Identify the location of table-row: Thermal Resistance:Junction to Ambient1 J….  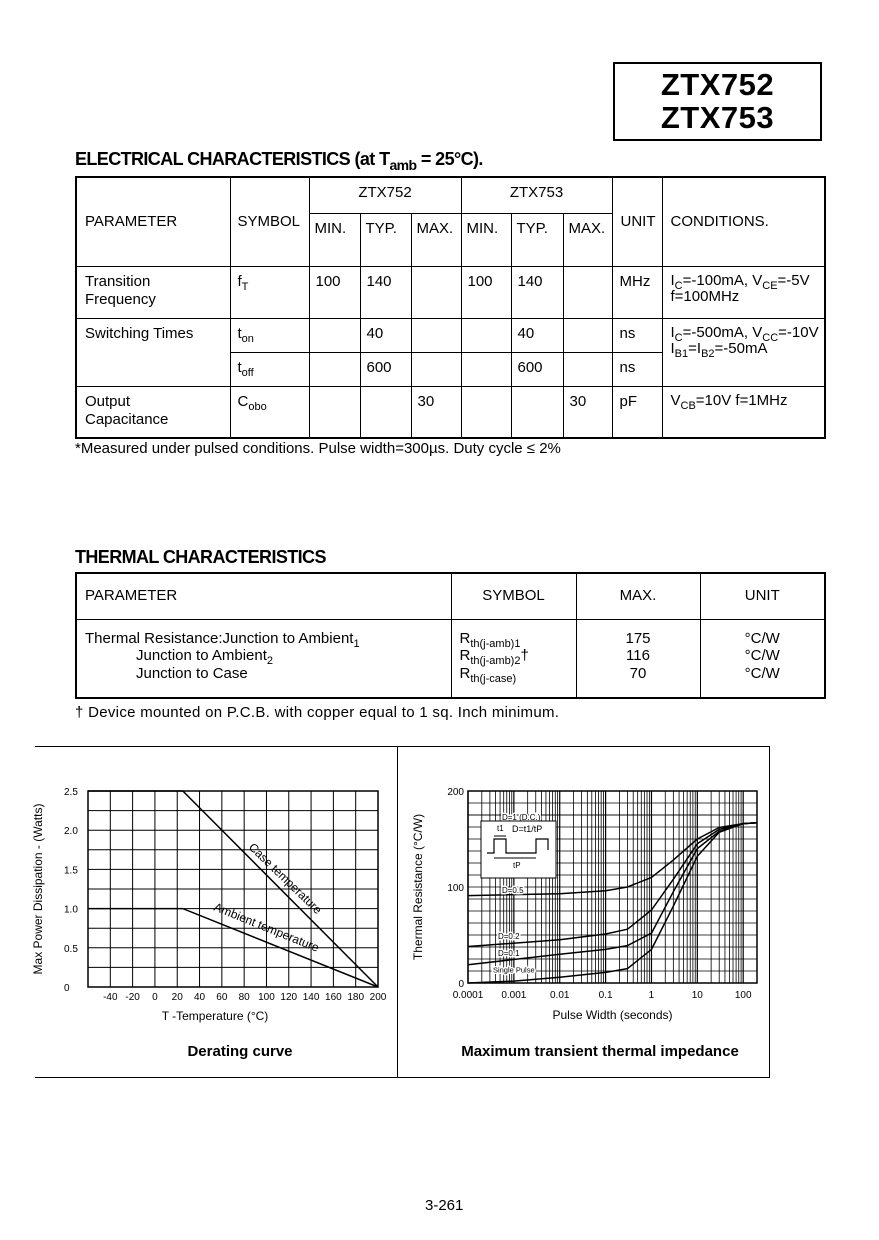
(450, 658).